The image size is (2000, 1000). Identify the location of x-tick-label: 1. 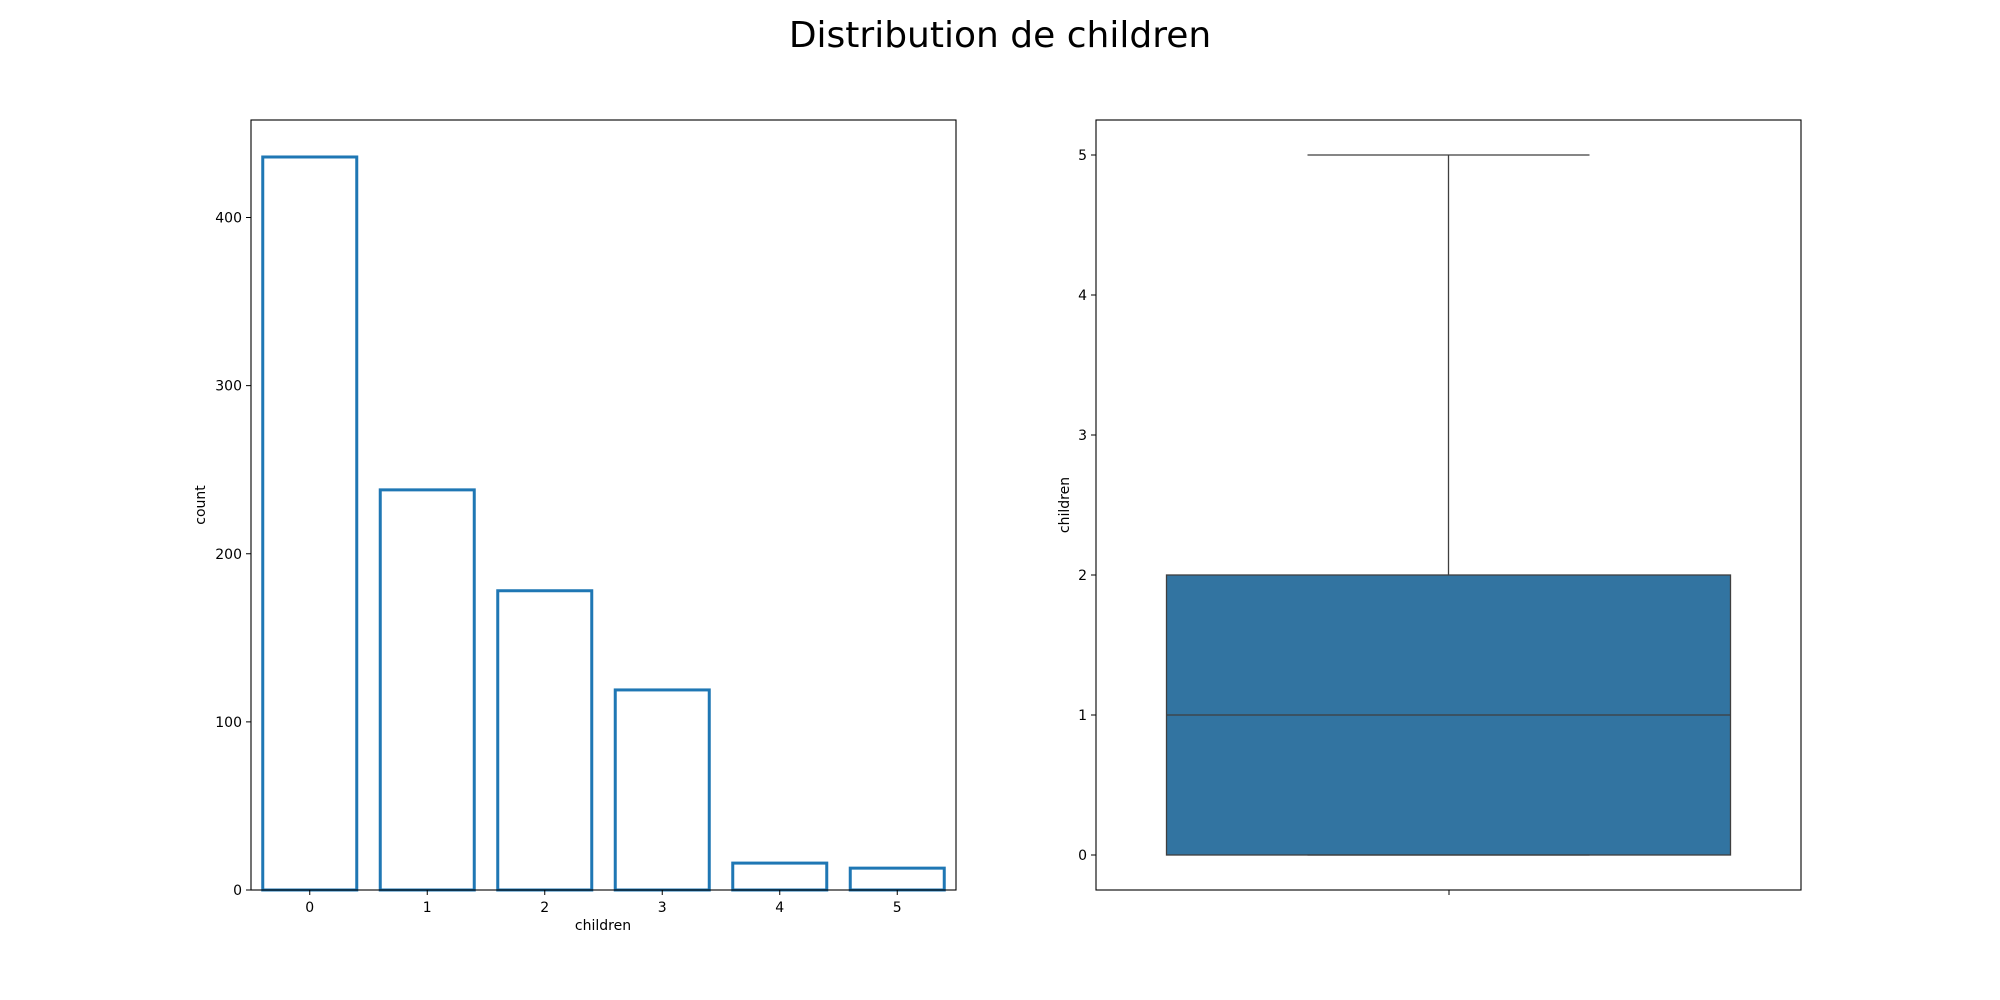
(427, 908).